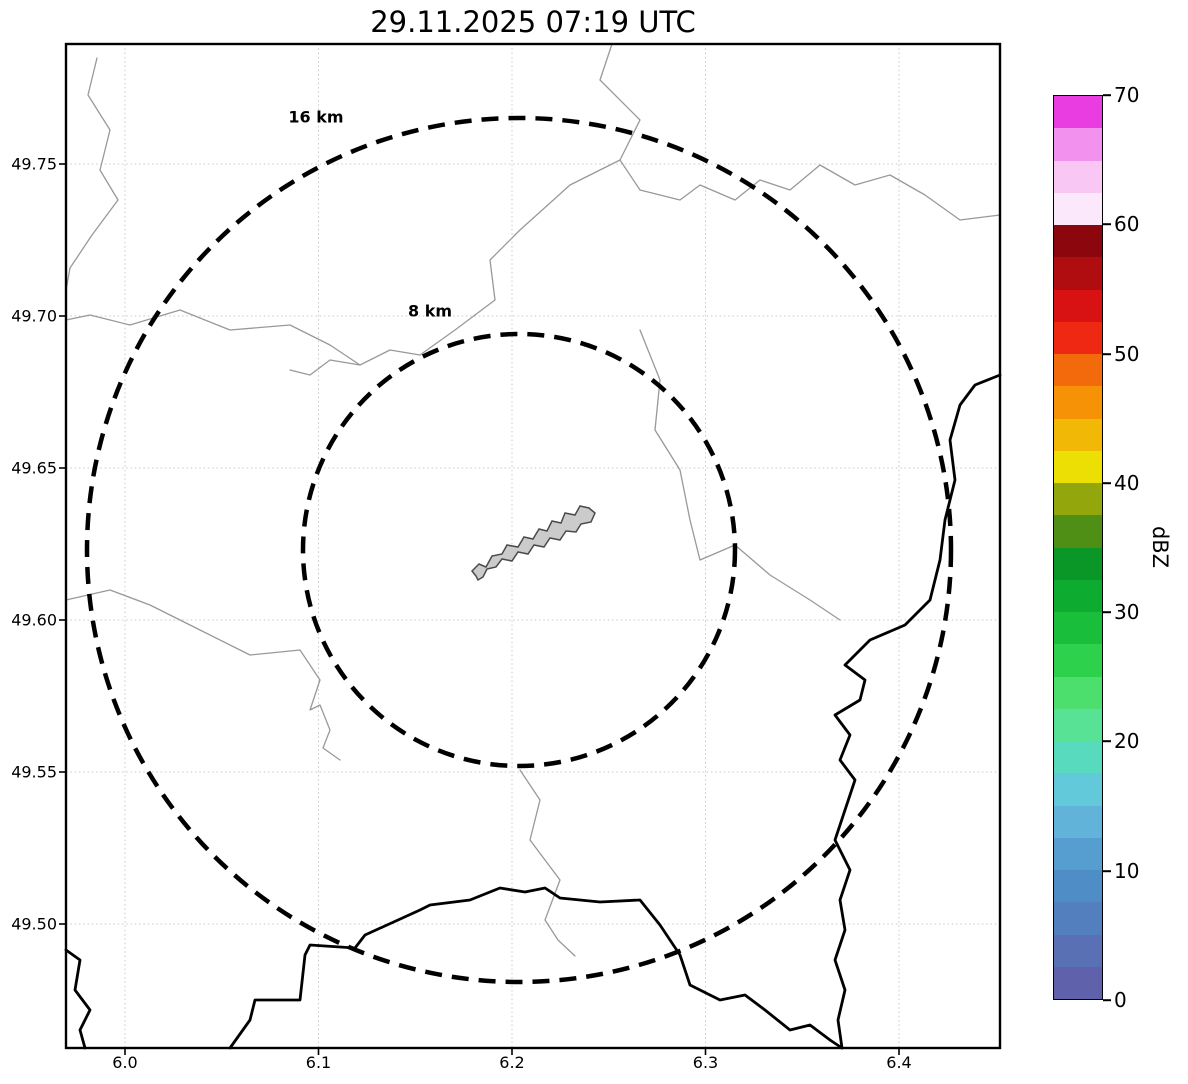 The image size is (1188, 1084). What do you see at coordinates (34, 924) in the screenshot?
I see `y-tick-label: 49.50` at bounding box center [34, 924].